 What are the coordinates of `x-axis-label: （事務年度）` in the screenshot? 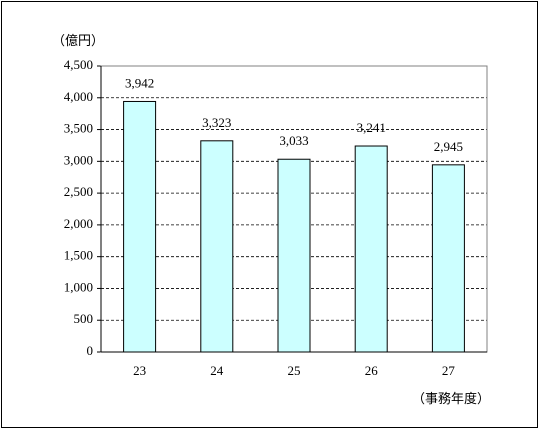 It's located at (451, 398).